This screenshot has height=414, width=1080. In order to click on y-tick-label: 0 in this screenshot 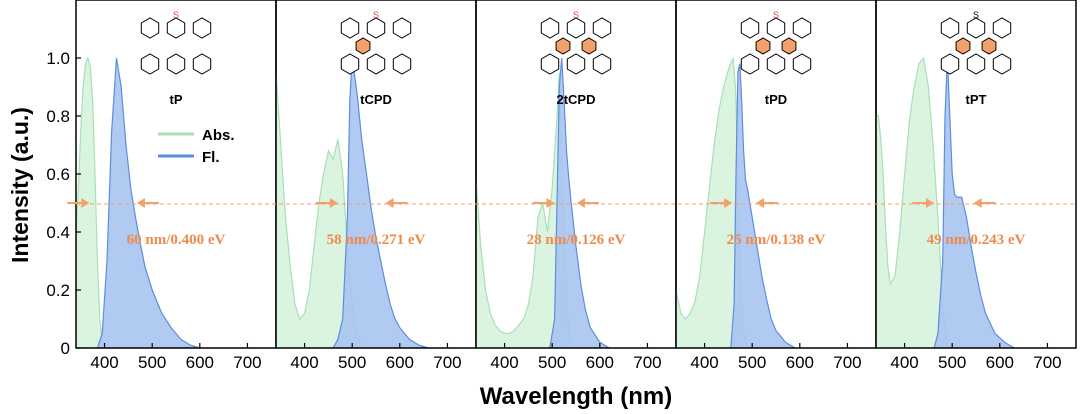, I will do `click(65, 348)`.